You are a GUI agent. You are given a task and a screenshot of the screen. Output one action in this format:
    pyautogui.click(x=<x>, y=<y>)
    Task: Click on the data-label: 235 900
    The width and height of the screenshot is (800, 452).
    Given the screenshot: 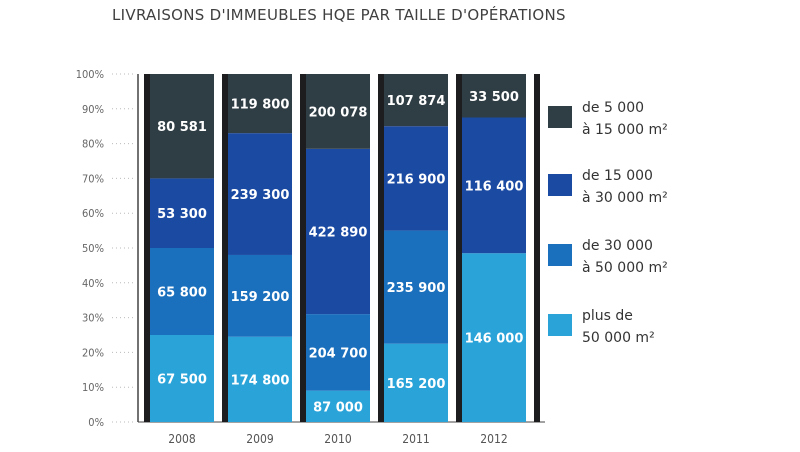 What is the action you would take?
    pyautogui.click(x=416, y=288)
    